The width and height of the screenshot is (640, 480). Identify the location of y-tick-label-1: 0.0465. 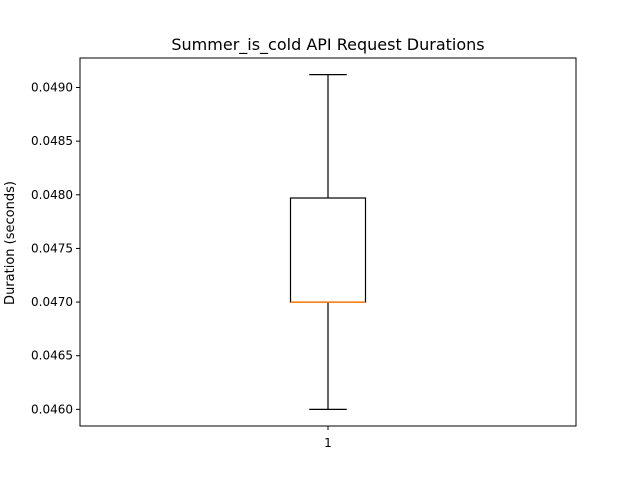
(52, 356).